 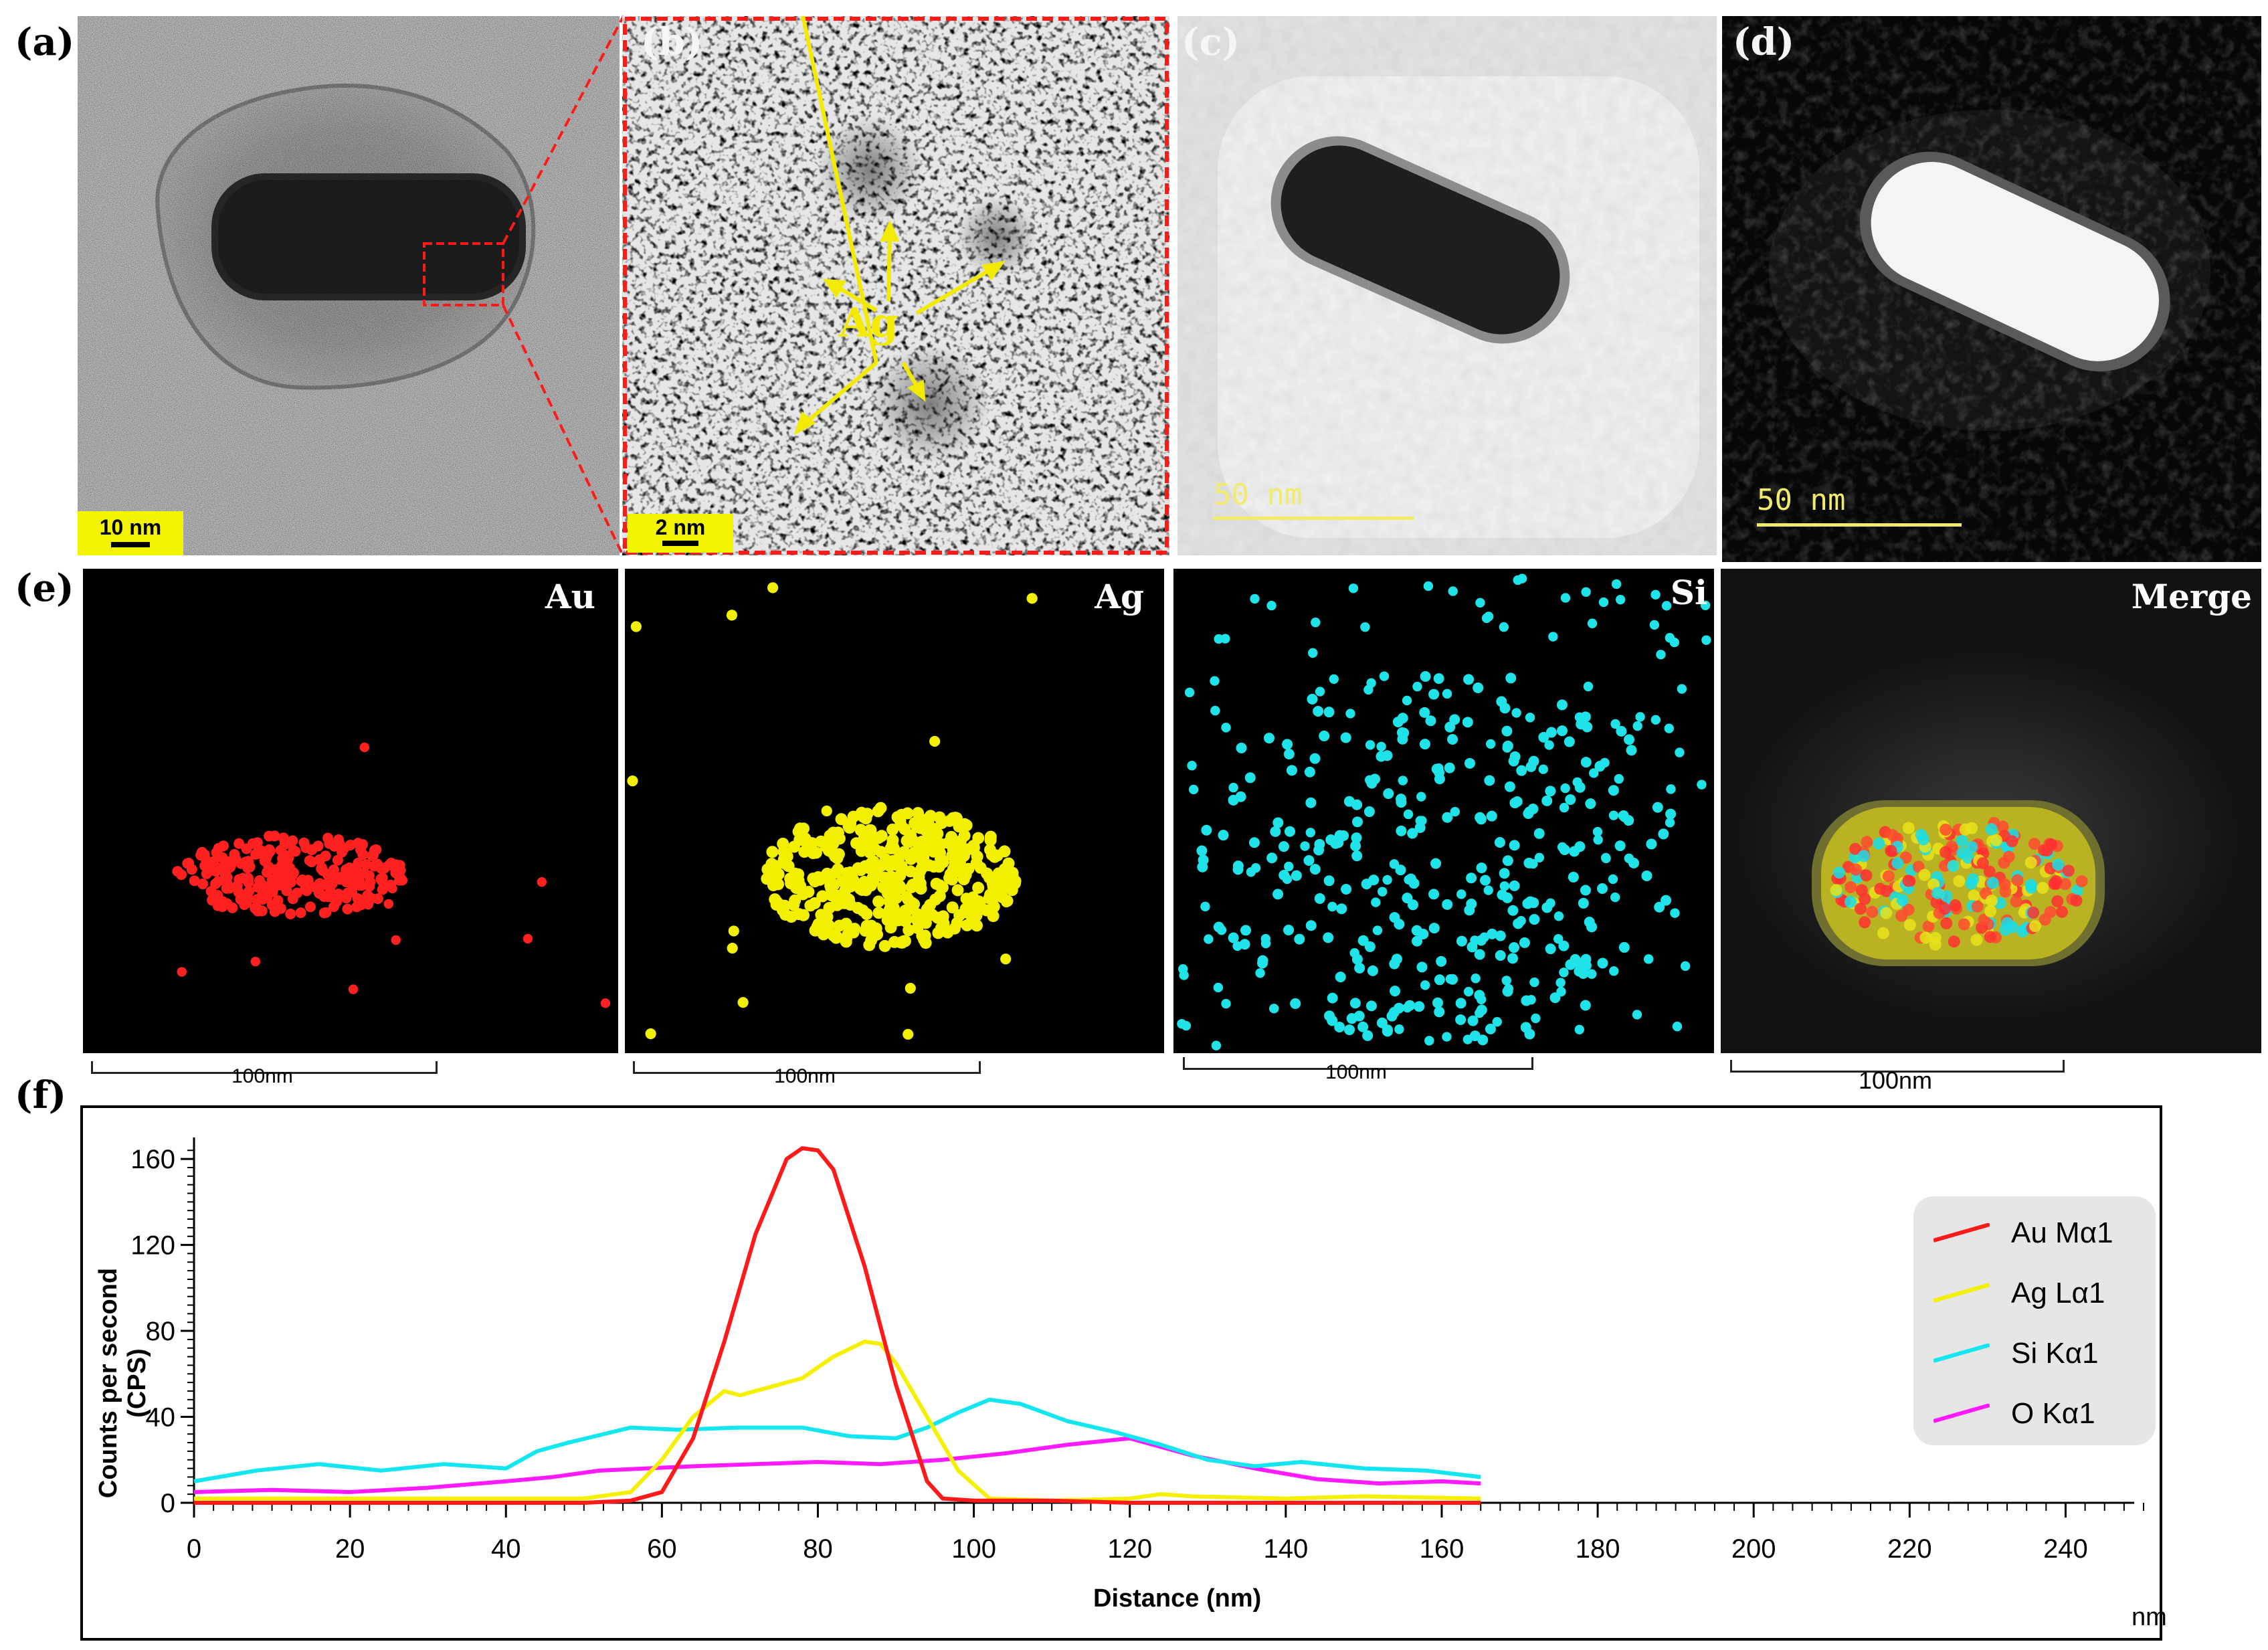 I want to click on legend-item-ag: Ag Lα1, so click(x=2019, y=1293).